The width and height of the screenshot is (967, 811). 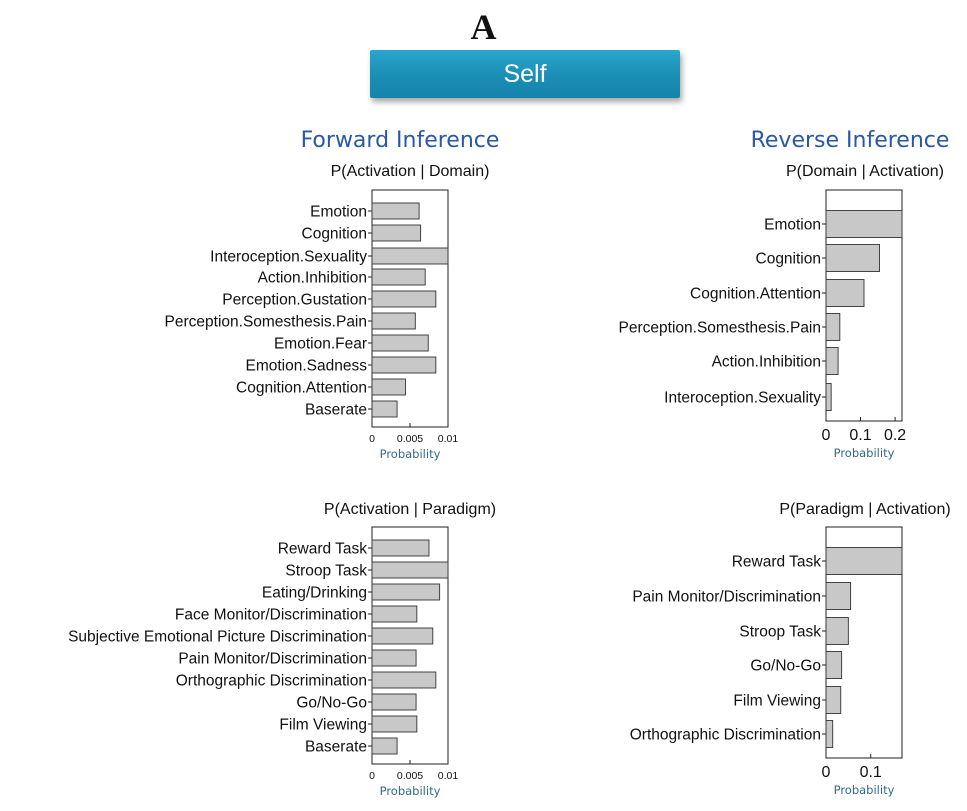 I want to click on category-label: Face Monitor/Discrimination, so click(x=271, y=615).